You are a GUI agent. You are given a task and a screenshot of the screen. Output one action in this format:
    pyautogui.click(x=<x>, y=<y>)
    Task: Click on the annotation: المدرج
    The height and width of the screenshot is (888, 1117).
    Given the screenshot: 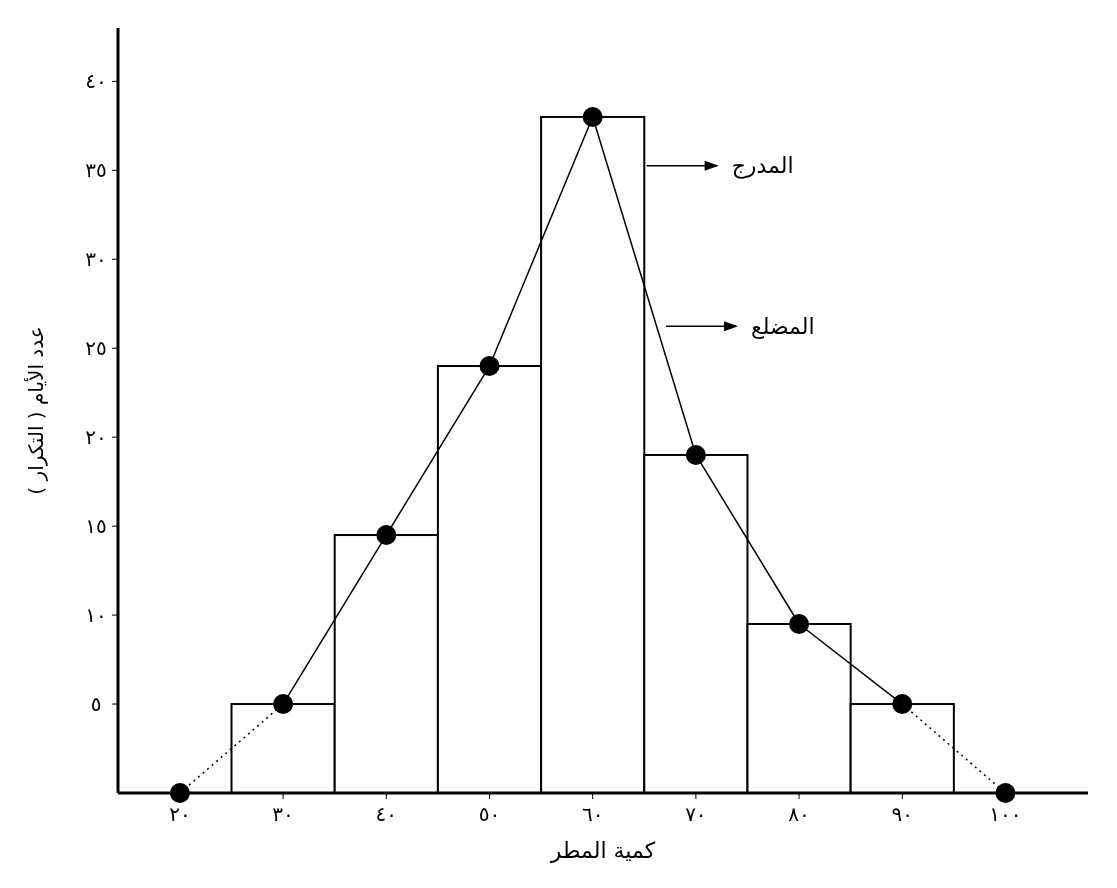 What is the action you would take?
    pyautogui.click(x=762, y=166)
    